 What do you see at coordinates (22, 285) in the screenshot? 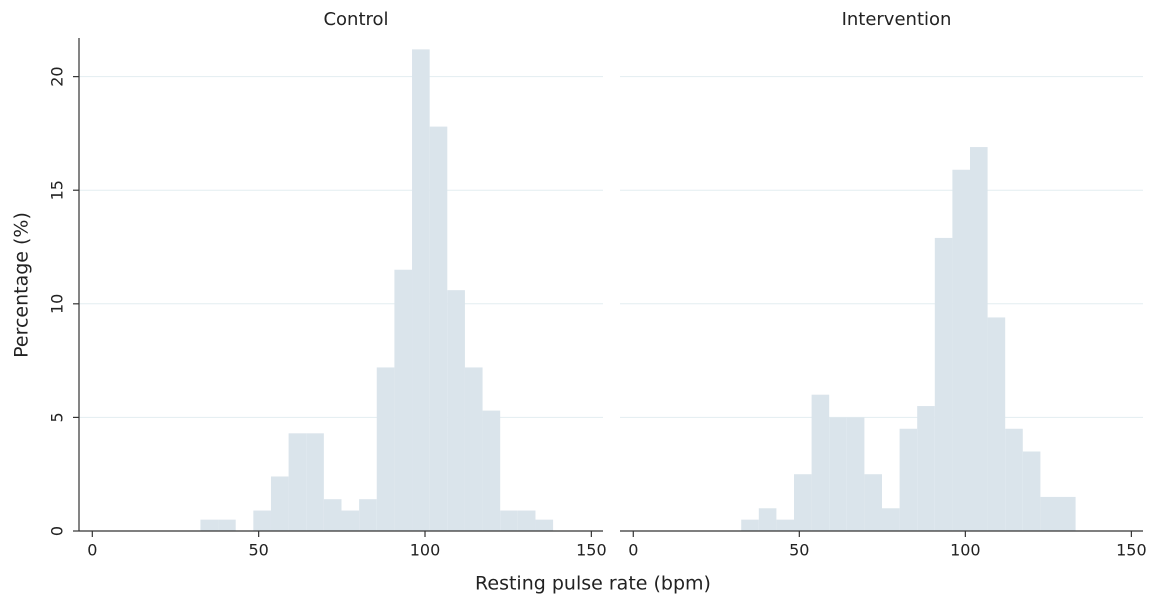
I see `y-axis-label: Percentage (%)` at bounding box center [22, 285].